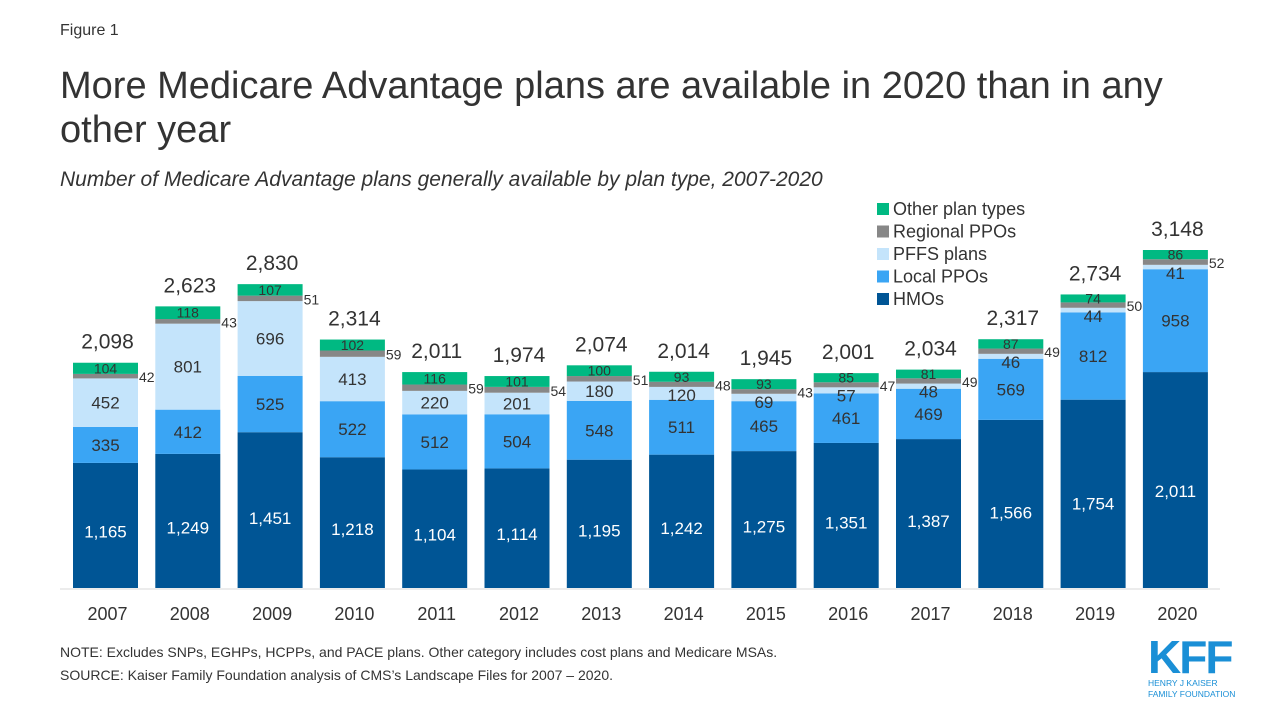 The height and width of the screenshot is (720, 1280). I want to click on bar-hmos-2018, so click(1011, 503).